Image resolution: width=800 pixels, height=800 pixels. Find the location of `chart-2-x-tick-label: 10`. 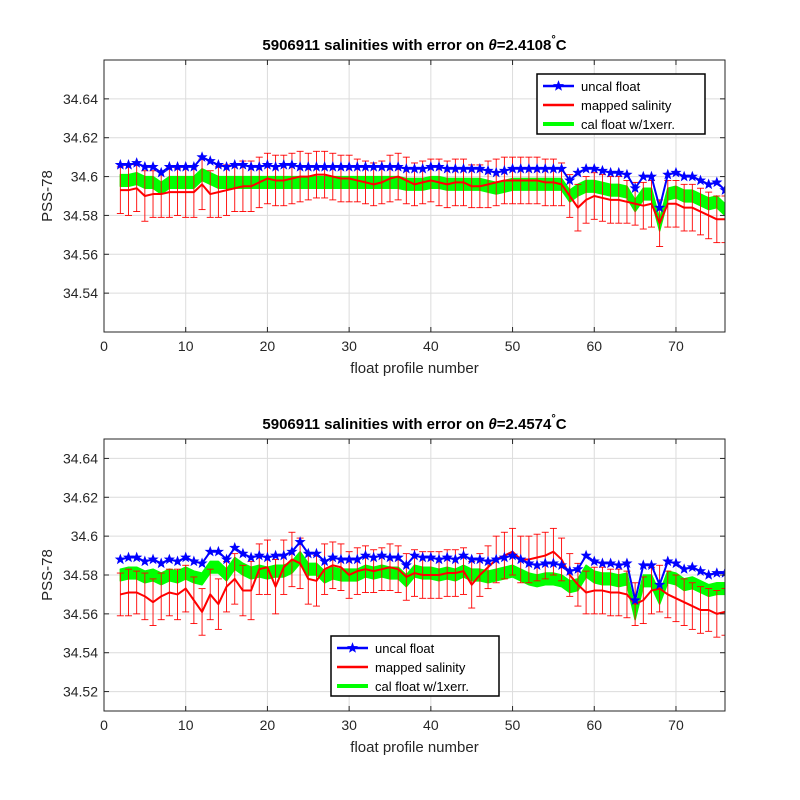

chart-2-x-tick-label: 10 is located at coordinates (186, 725).